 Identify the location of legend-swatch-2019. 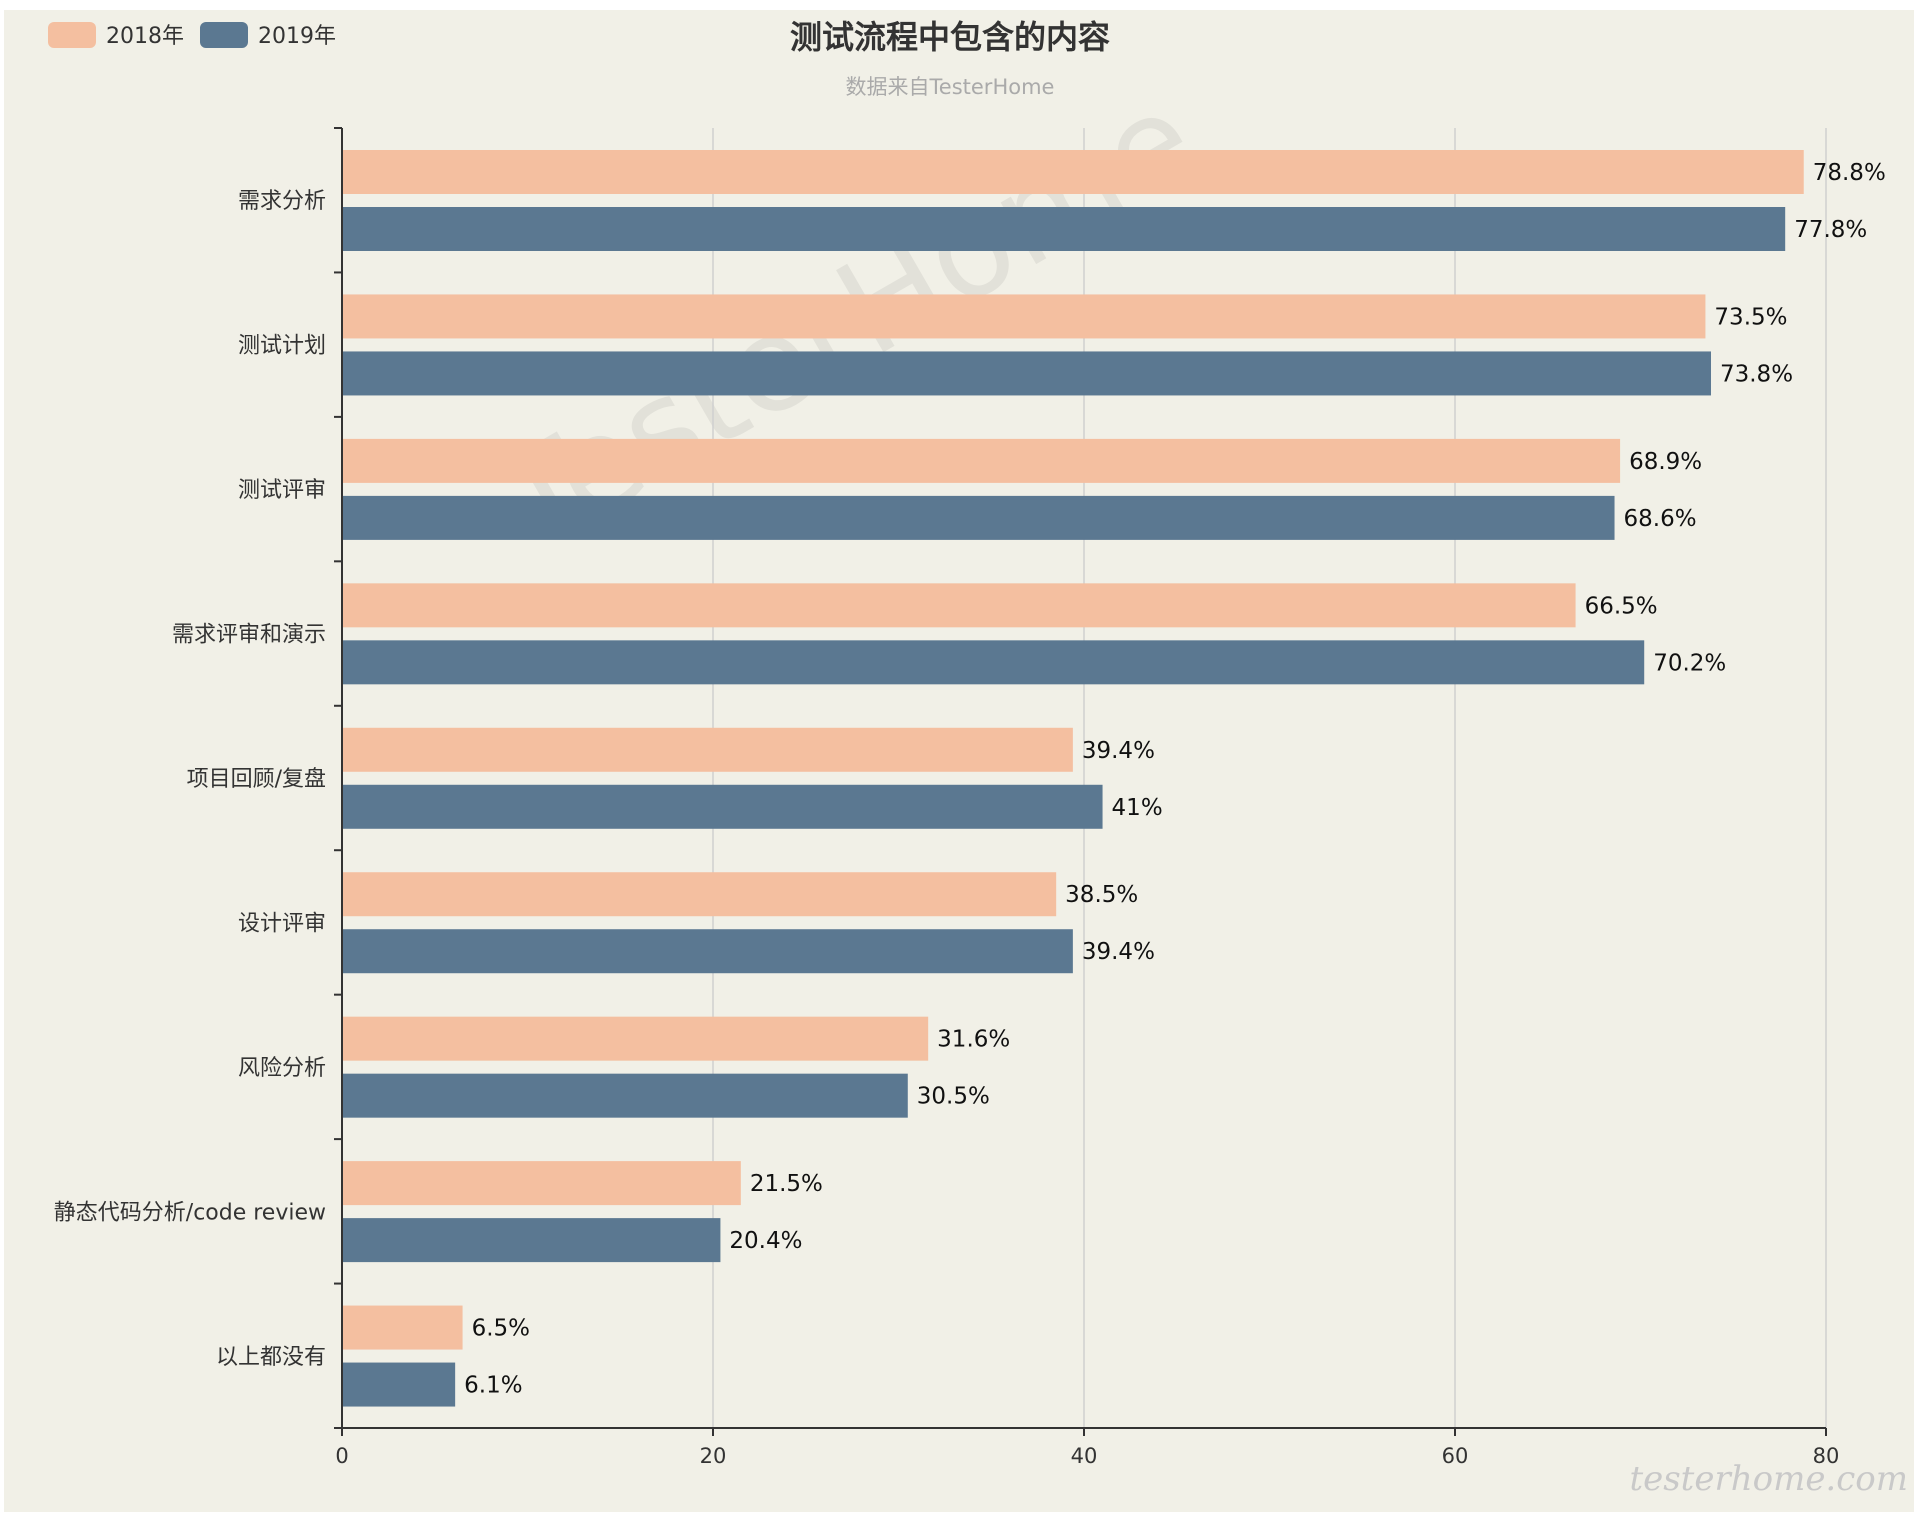
(224, 35).